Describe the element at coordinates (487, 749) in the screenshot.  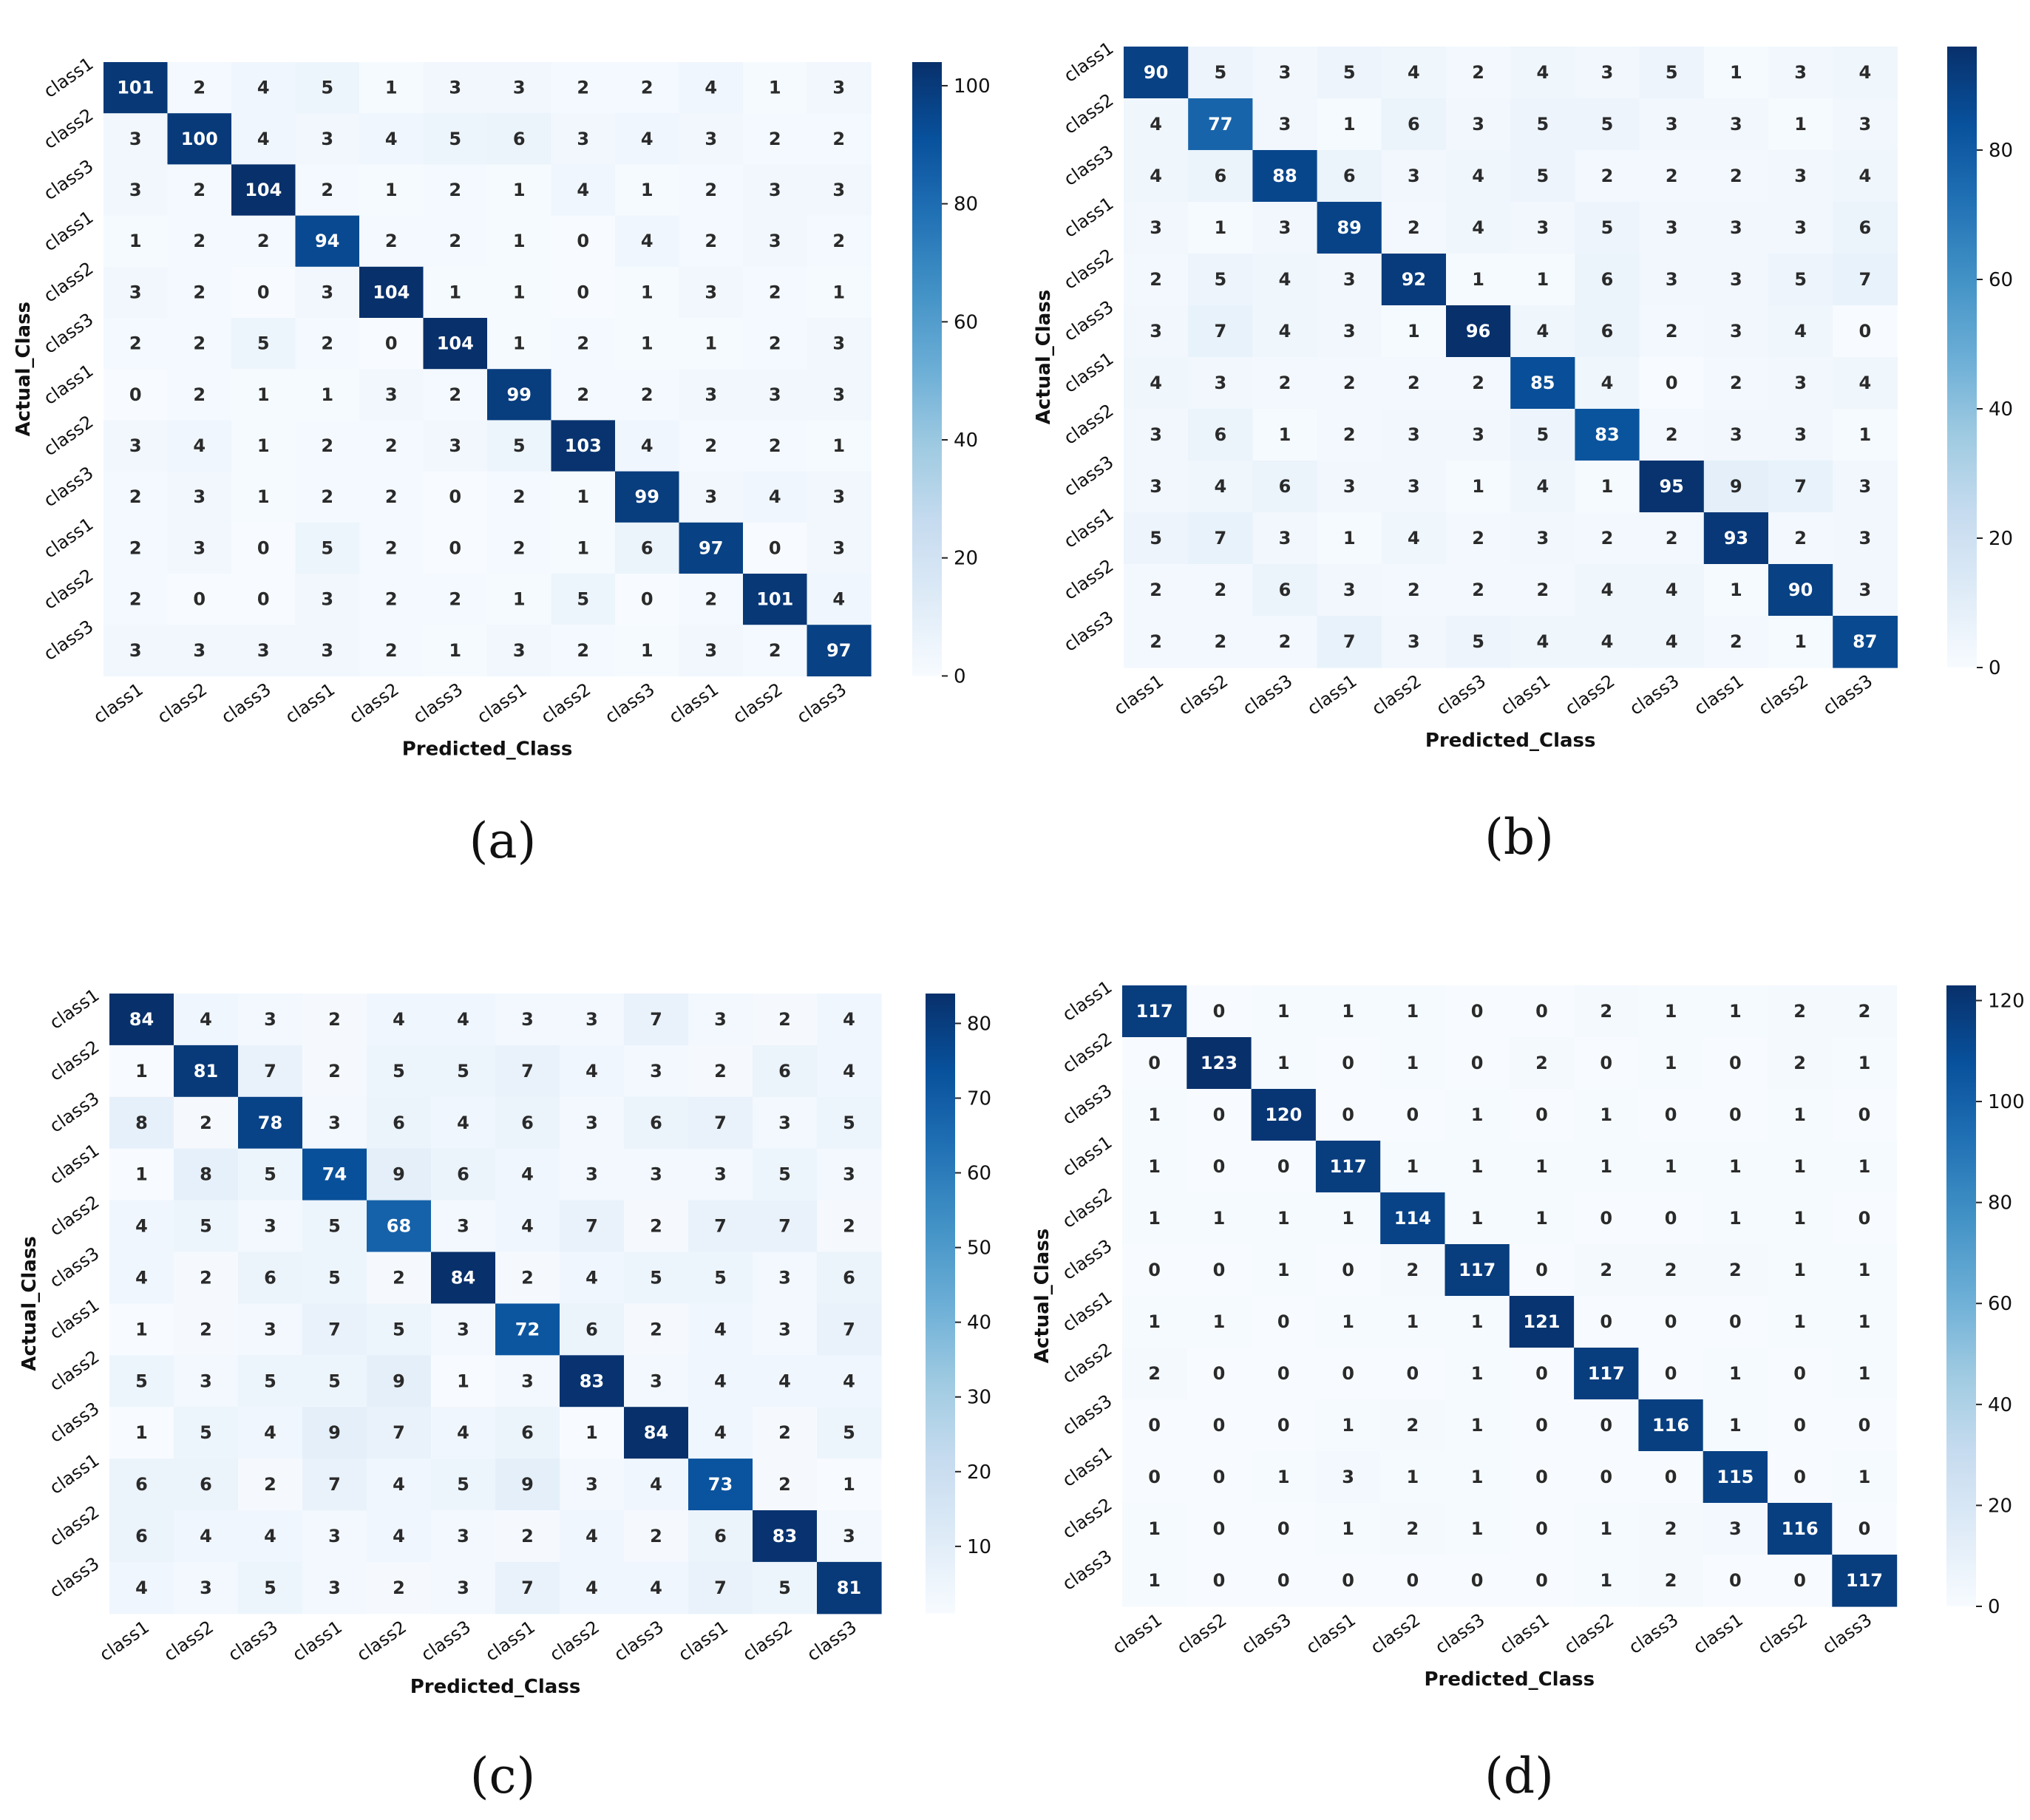
I see `x-axis-label: Predicted_Class` at that location.